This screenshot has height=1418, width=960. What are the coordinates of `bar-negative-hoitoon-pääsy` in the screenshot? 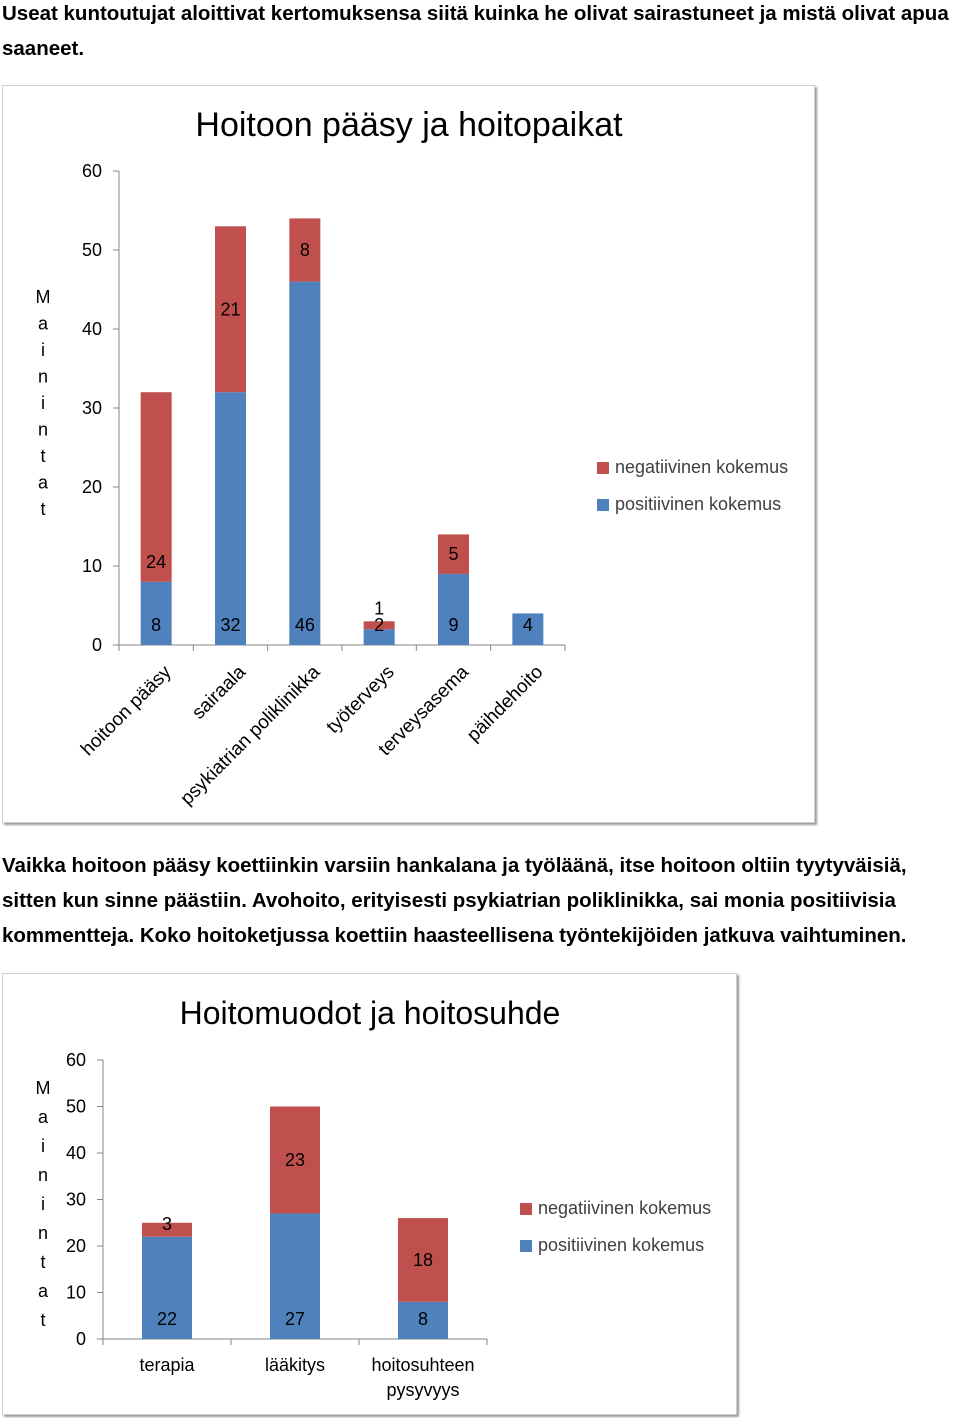 It's located at (156, 487).